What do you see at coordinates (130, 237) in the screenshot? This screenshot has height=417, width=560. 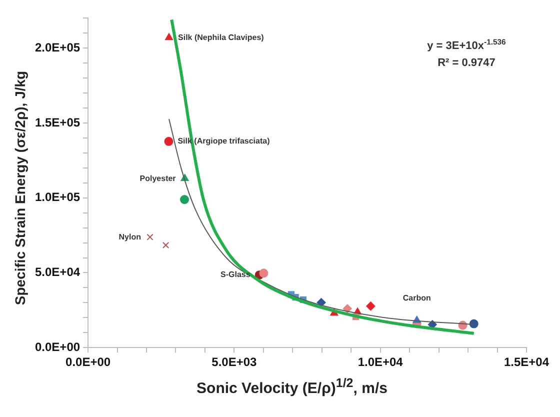 I see `annotation: Nylon` at bounding box center [130, 237].